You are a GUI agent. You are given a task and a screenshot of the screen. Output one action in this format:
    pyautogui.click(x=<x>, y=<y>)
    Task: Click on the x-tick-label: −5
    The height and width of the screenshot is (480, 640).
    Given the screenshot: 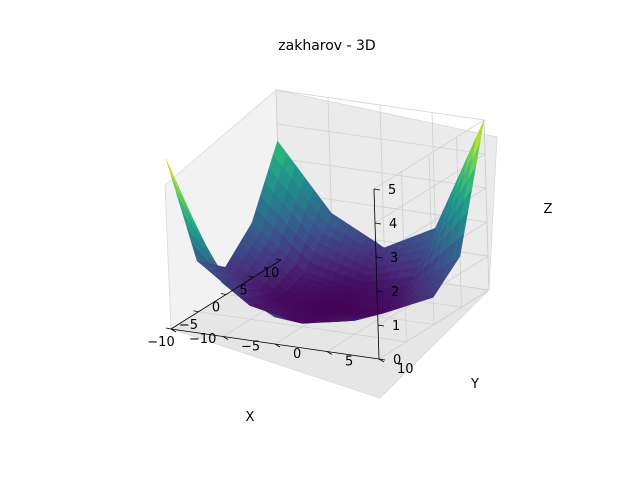 What is the action you would take?
    pyautogui.click(x=188, y=325)
    